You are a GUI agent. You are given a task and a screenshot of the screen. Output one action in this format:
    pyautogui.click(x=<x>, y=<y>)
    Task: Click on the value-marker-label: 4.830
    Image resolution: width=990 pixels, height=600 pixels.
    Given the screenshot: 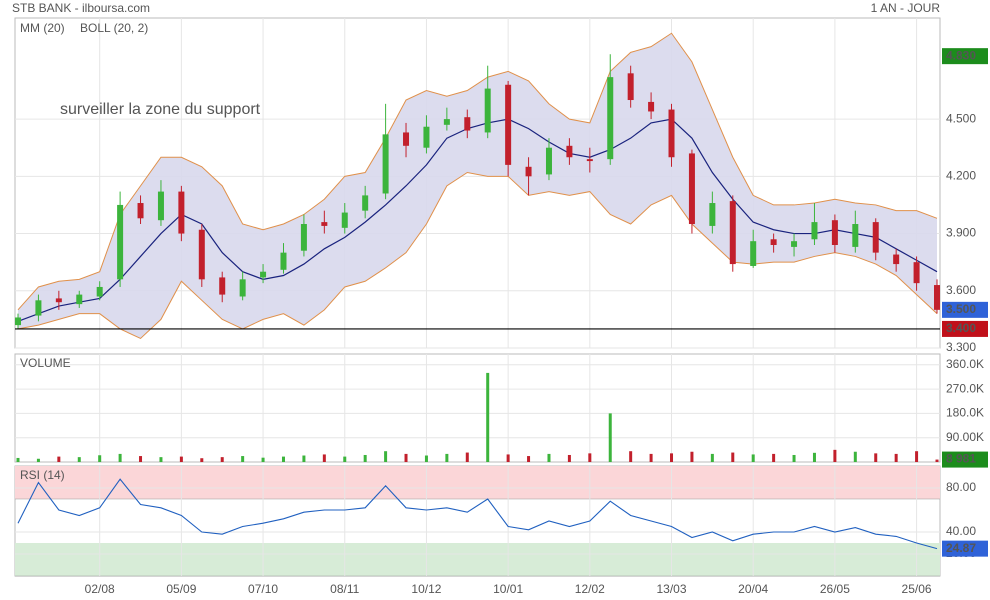 What is the action you would take?
    pyautogui.click(x=961, y=55)
    